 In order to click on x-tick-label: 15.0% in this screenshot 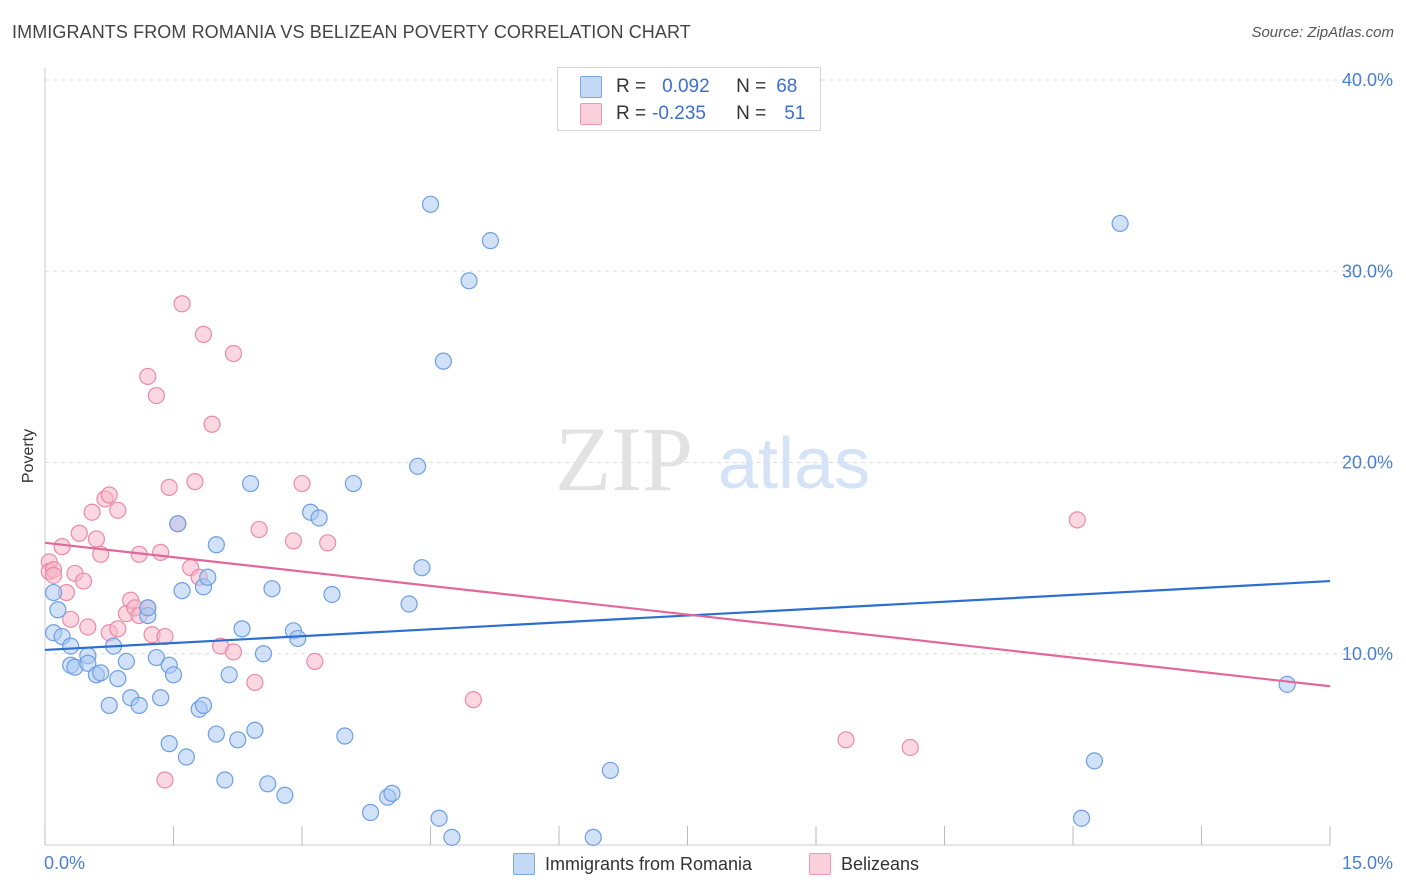, I will do `click(1367, 863)`.